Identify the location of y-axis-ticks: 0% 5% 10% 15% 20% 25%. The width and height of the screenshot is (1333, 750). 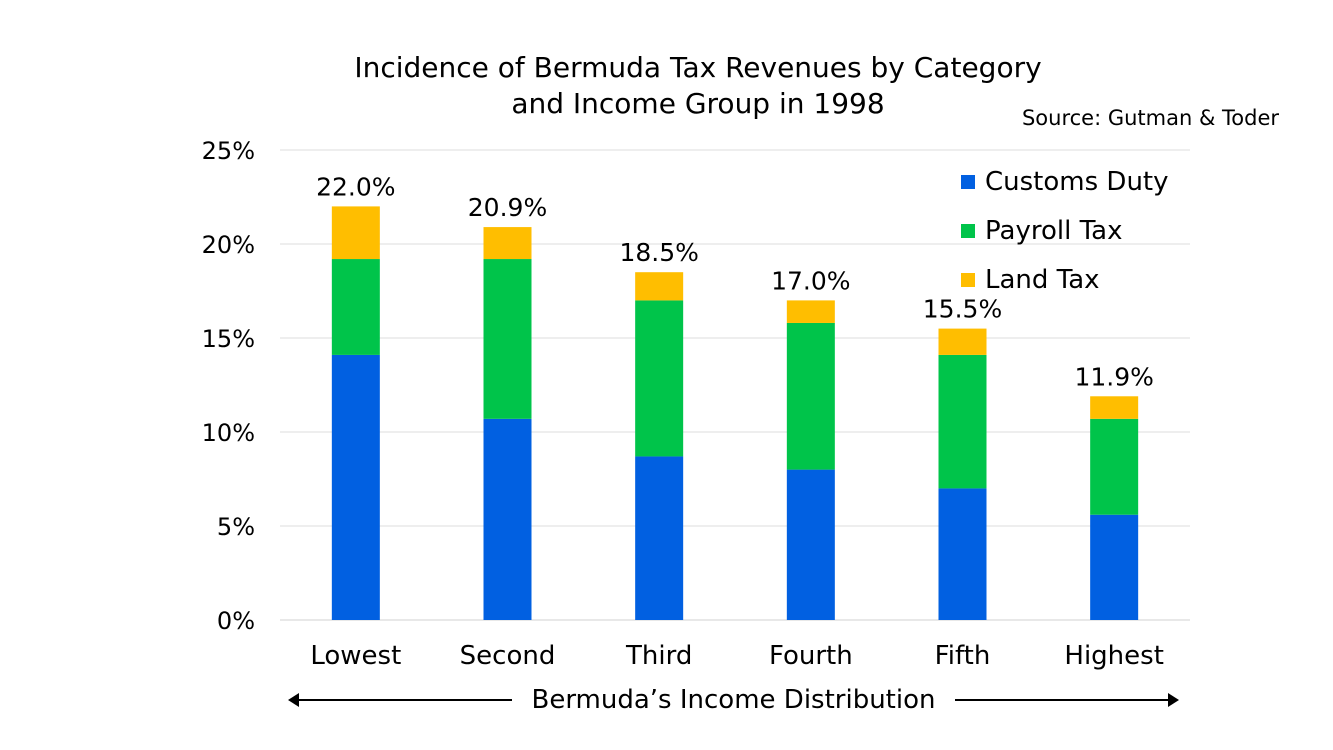
(228, 386).